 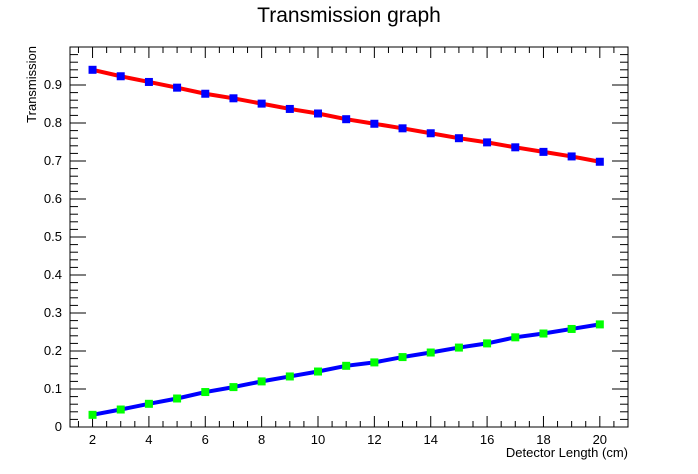 I want to click on x-tick-label: 12, so click(x=374, y=439).